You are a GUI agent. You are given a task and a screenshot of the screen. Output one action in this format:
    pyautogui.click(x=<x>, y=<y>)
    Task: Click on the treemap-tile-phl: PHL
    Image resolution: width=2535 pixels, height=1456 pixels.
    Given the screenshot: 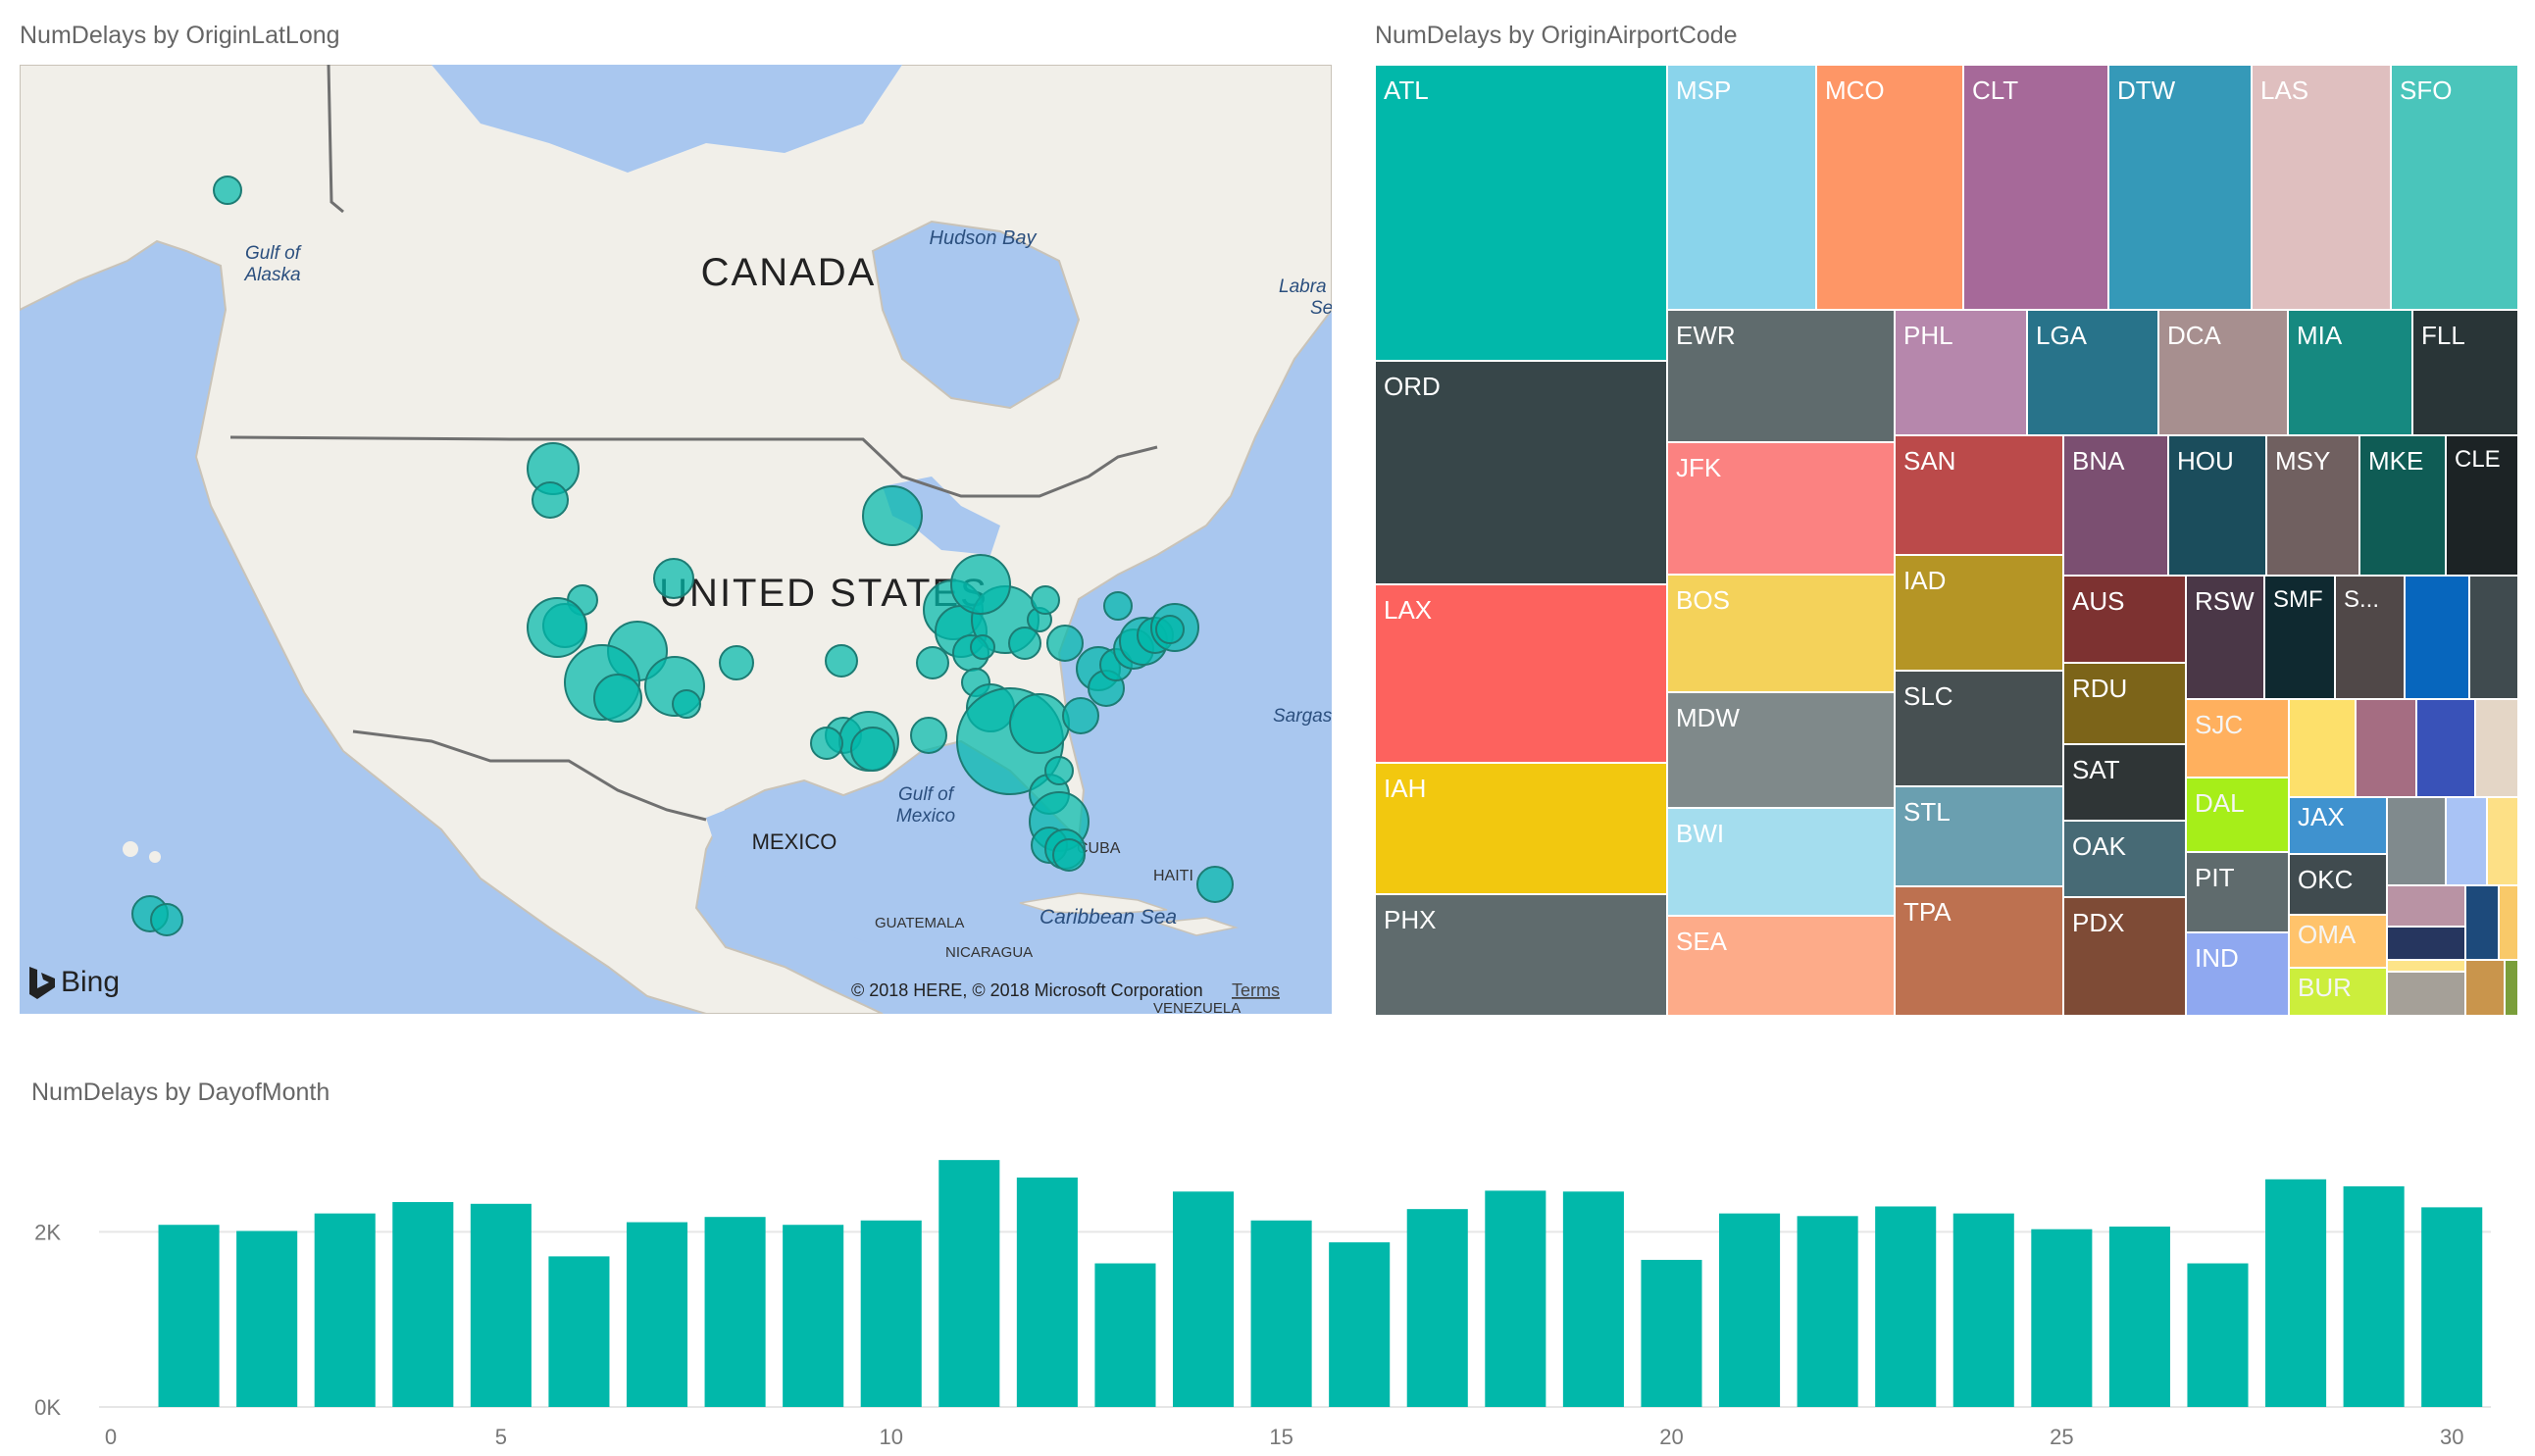 What is the action you would take?
    pyautogui.click(x=1961, y=372)
    